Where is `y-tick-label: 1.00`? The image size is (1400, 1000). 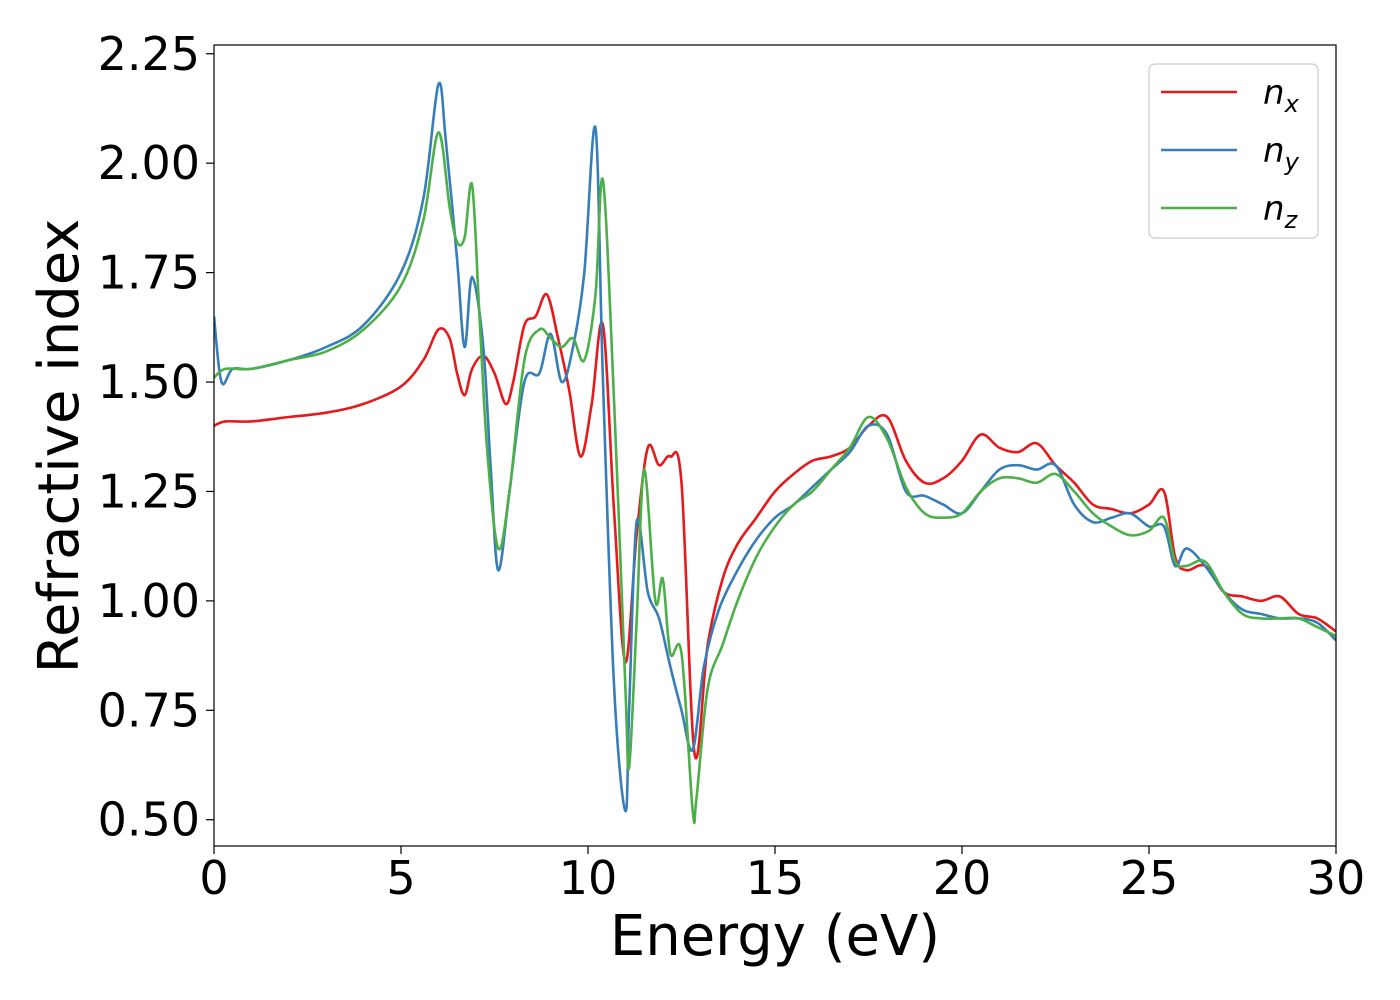 y-tick-label: 1.00 is located at coordinates (149, 601).